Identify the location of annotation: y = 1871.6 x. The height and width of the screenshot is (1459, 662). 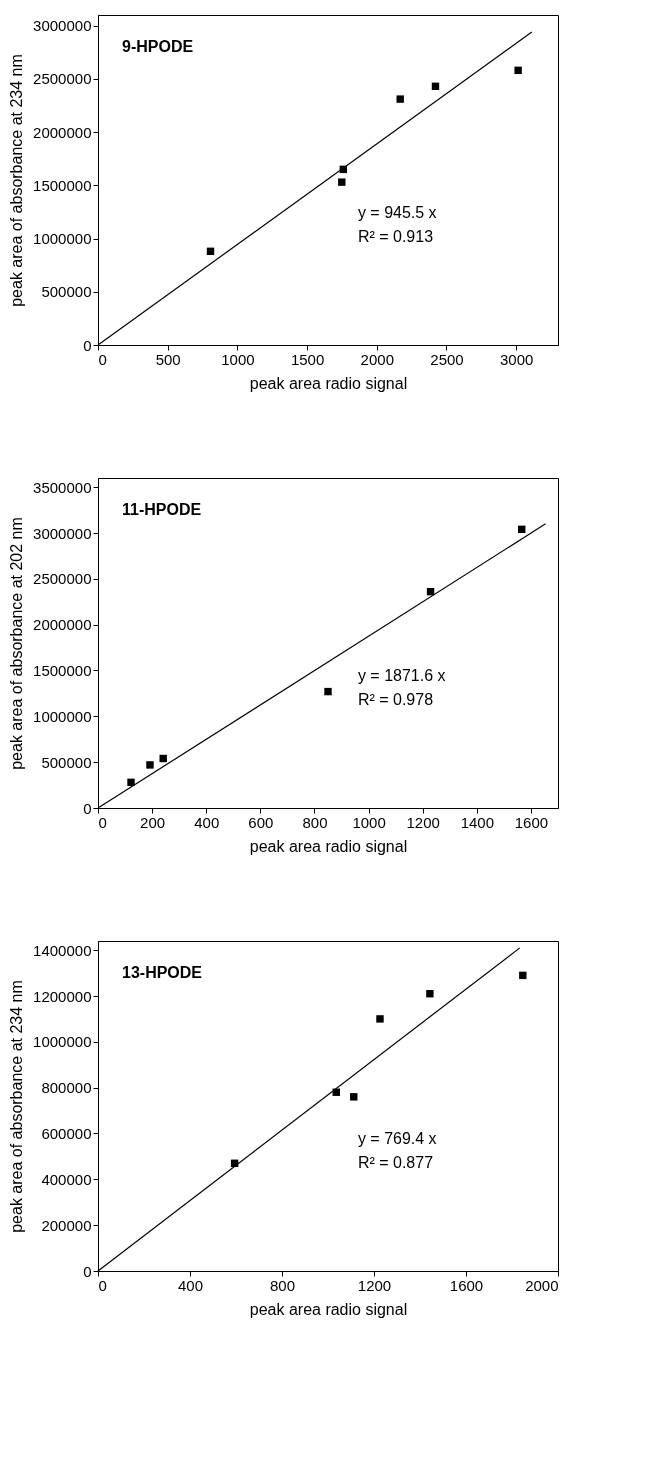
(401, 675).